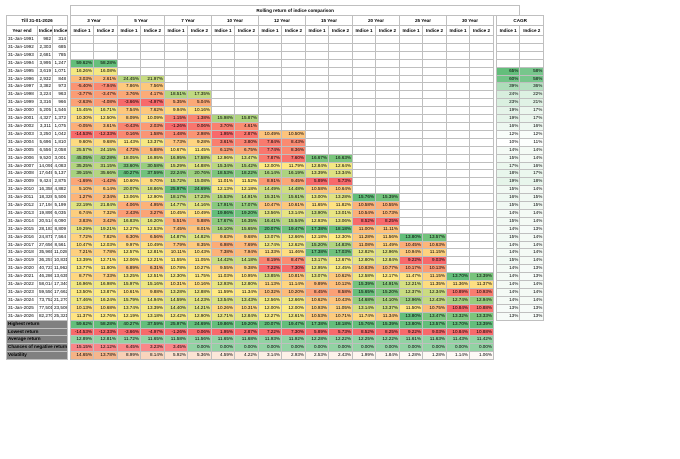 Image resolution: width=680 pixels, height=459 pixels. I want to click on rolling-return-cell: 10.49%, so click(199, 213).